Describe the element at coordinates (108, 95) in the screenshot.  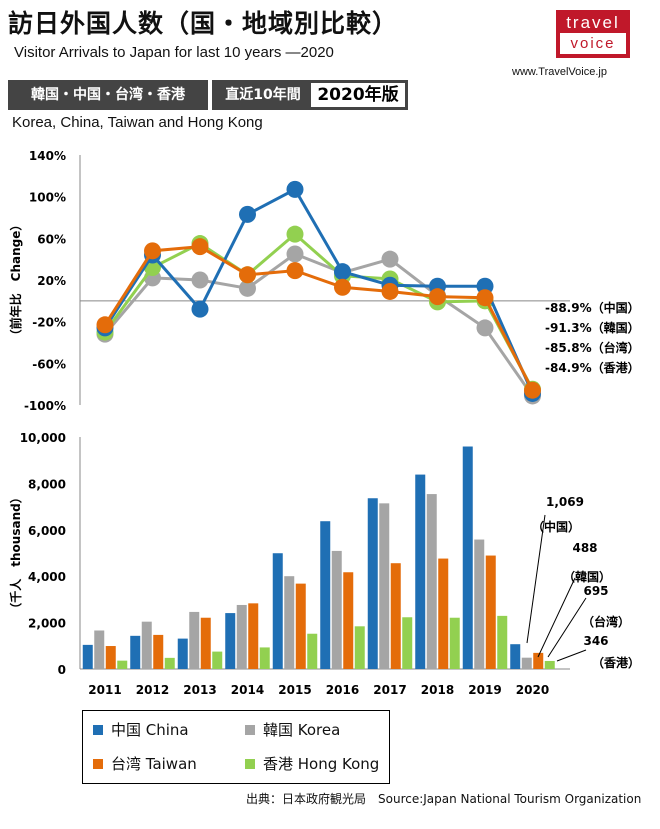
I see `regions-tag: 韓国・中国・台湾・香港` at that location.